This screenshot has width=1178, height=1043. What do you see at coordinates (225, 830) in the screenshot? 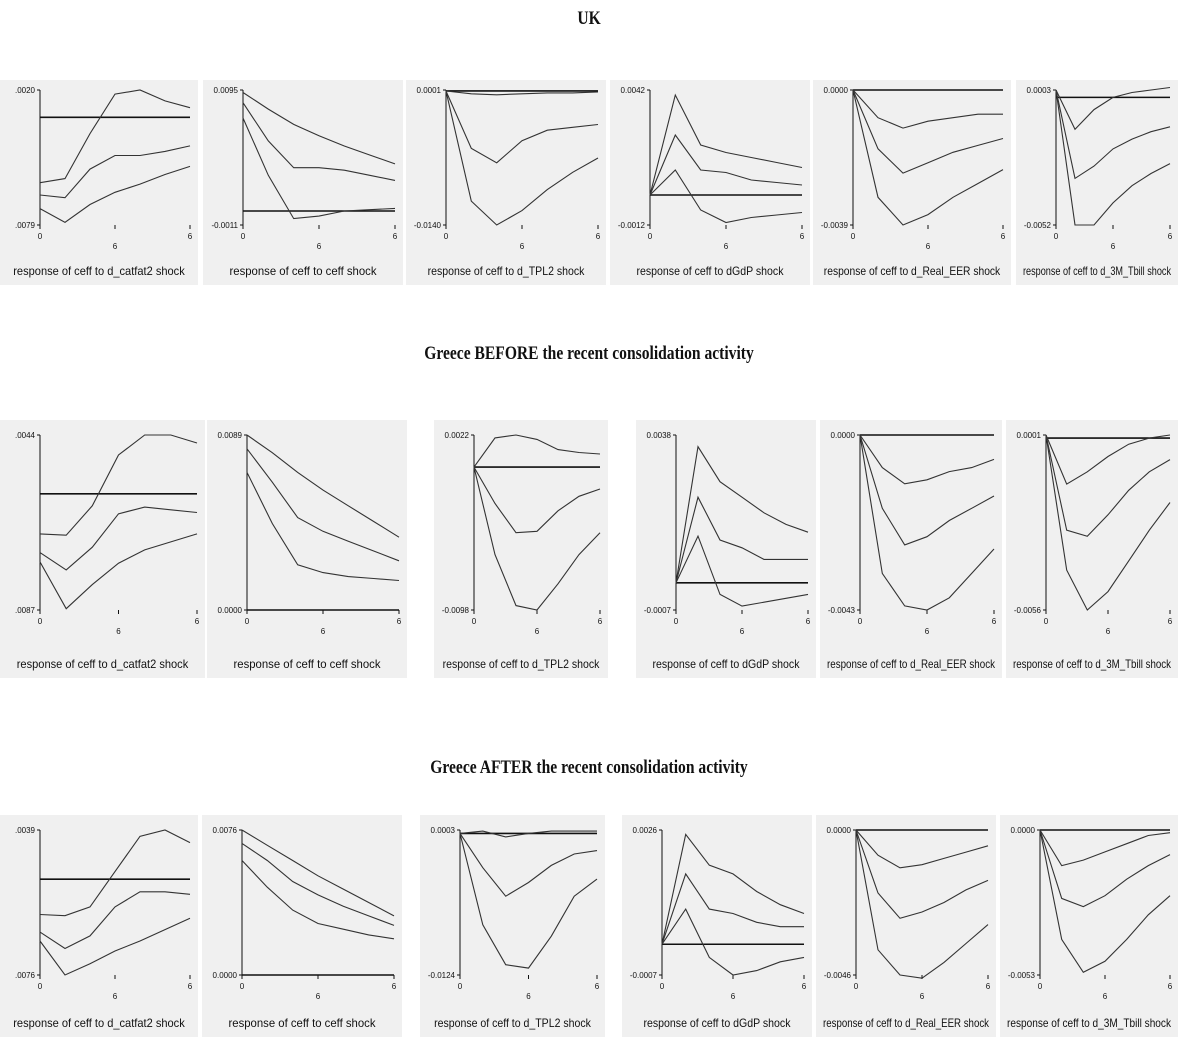
I see `y-tick-label: 0.0076` at bounding box center [225, 830].